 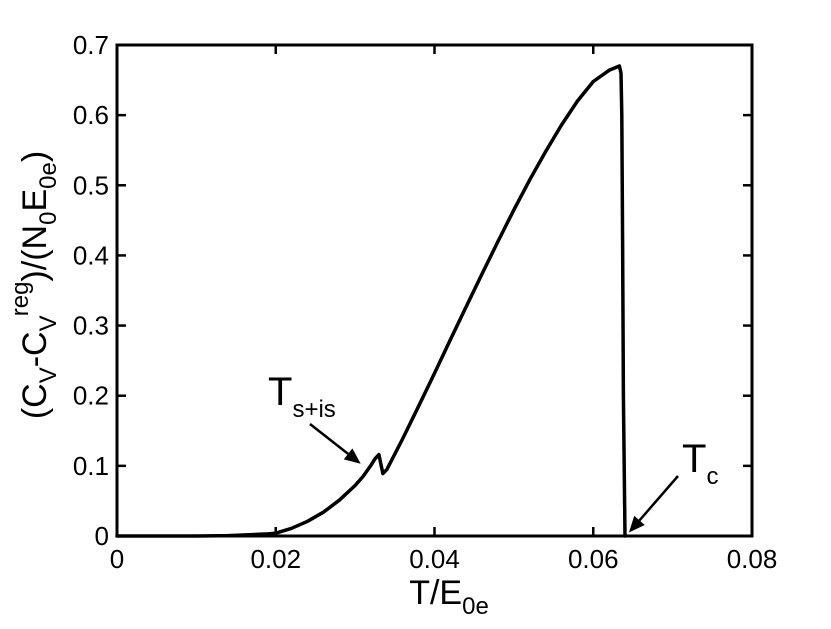 I want to click on annotation-ts-is-label: Ts+is, so click(x=302, y=396).